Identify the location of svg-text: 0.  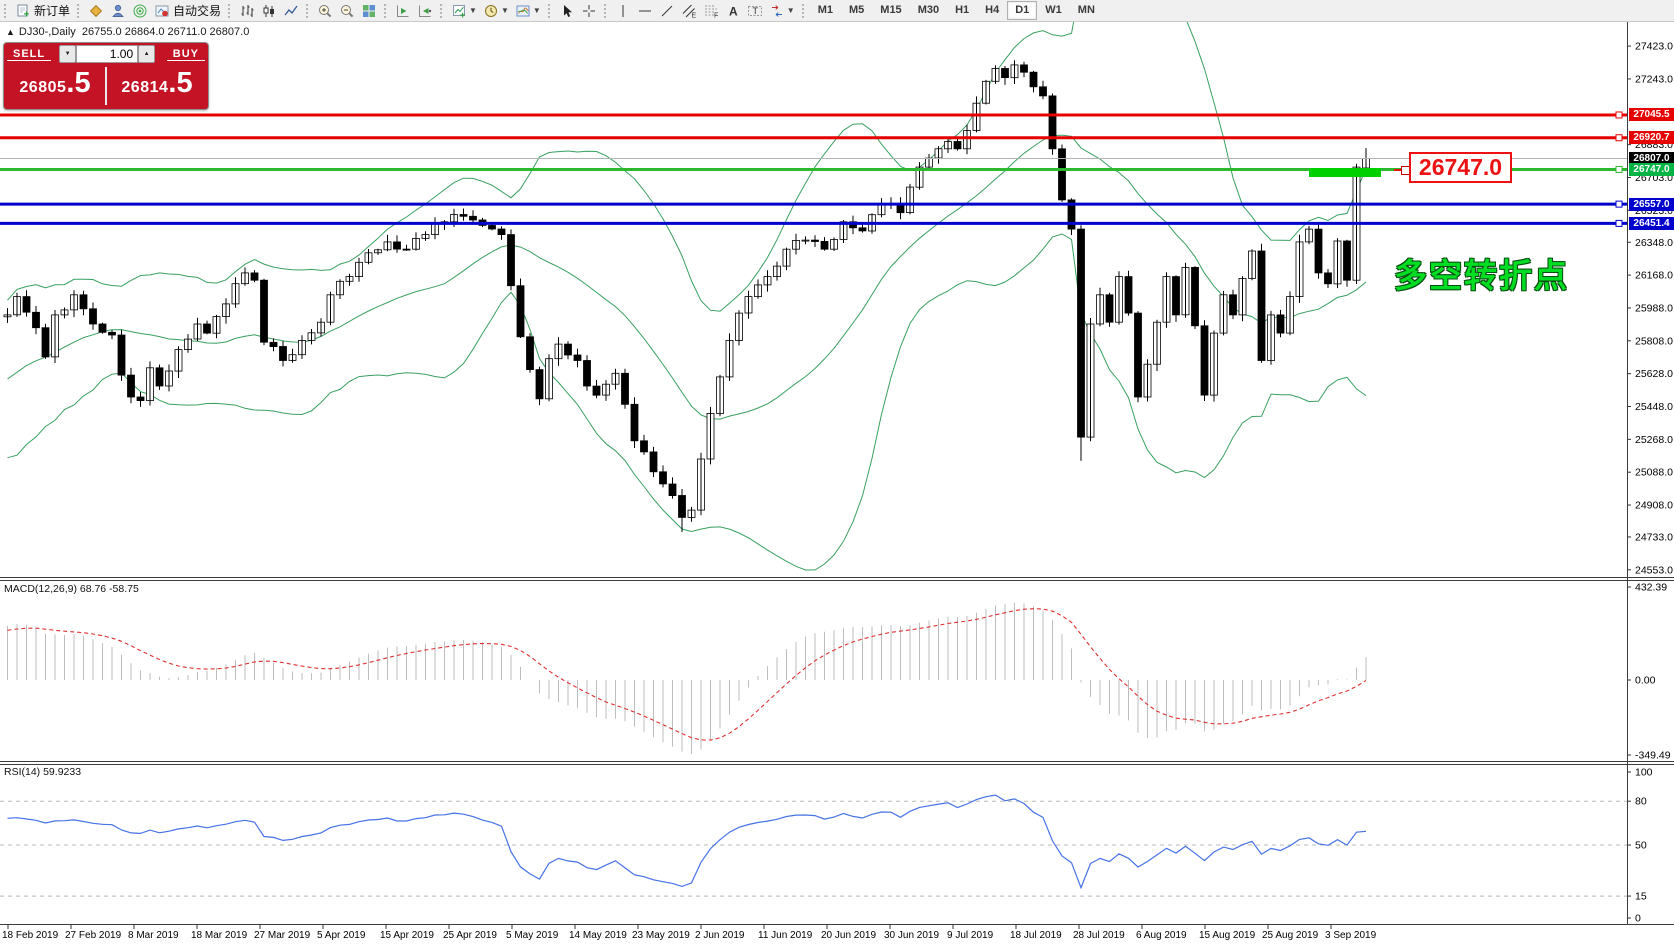
(1638, 919).